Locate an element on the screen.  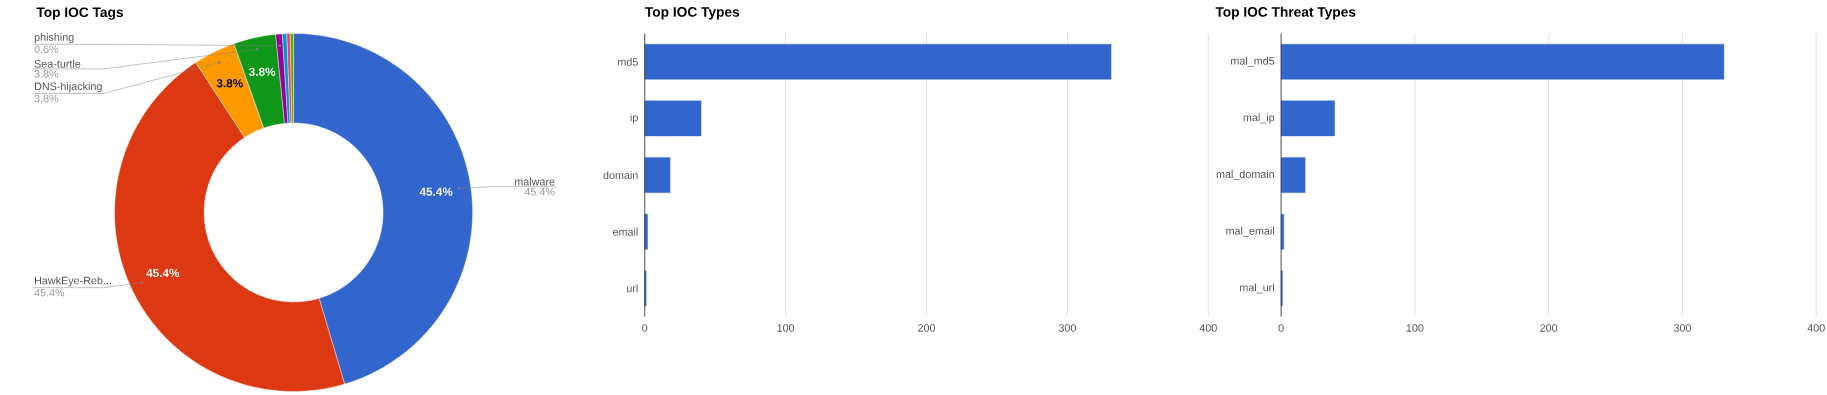
y-tick-label: mal_url is located at coordinates (1257, 288).